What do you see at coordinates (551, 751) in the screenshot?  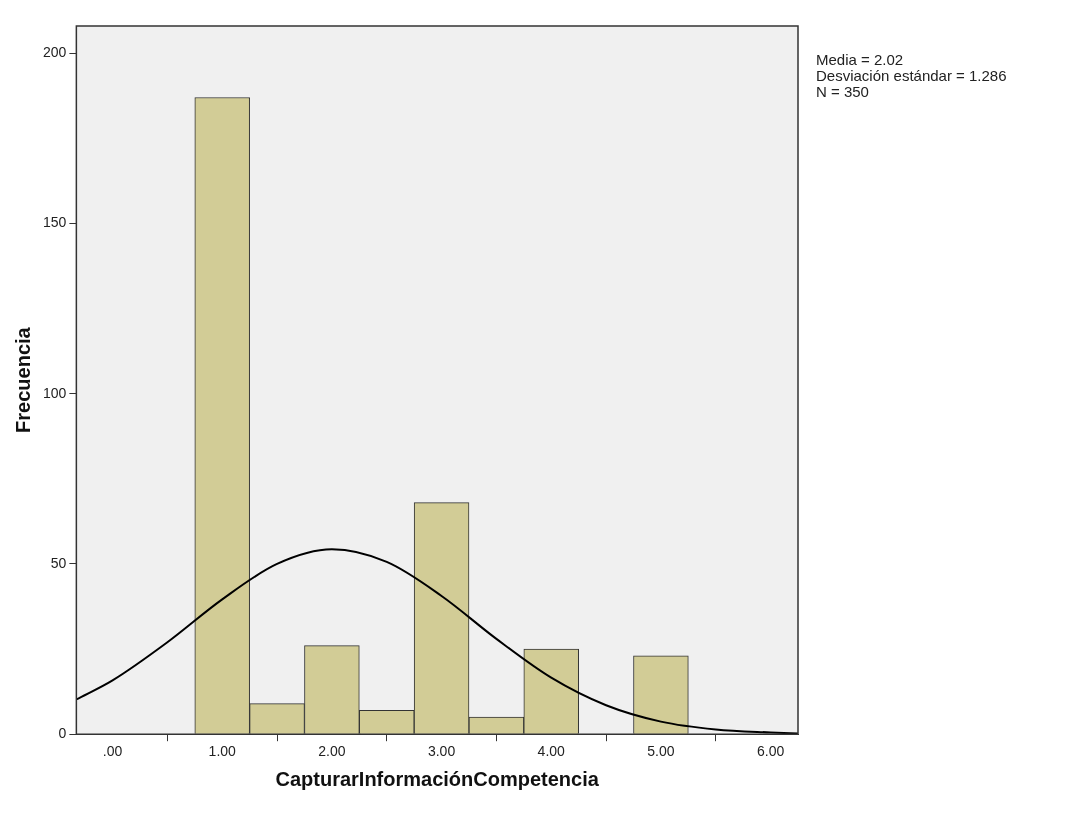 I see `x-tick-label: 4.00` at bounding box center [551, 751].